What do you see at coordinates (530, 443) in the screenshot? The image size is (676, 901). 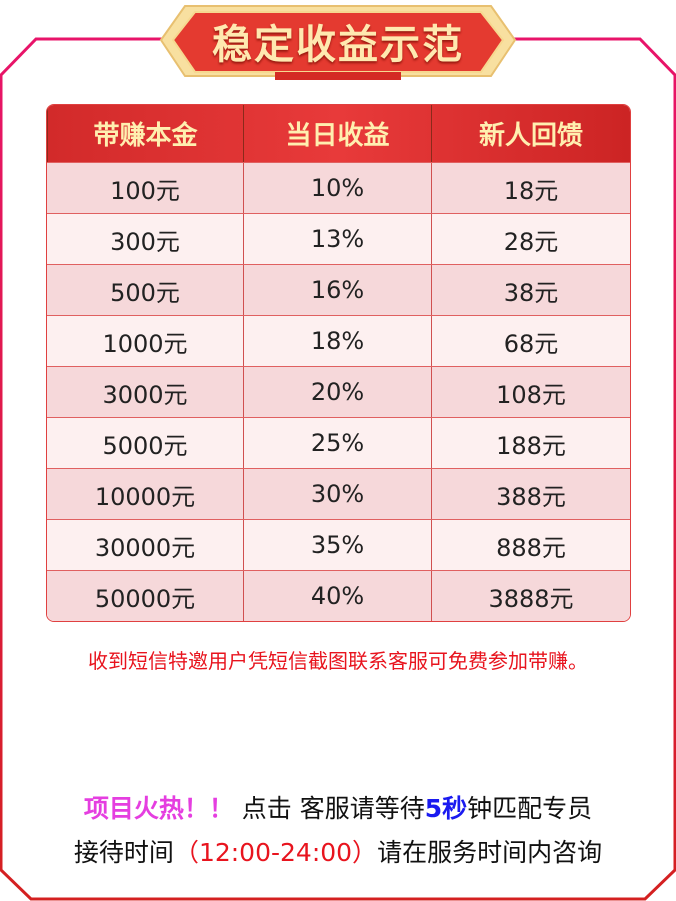 I see `cell-newcomer-bonus: 188元` at bounding box center [530, 443].